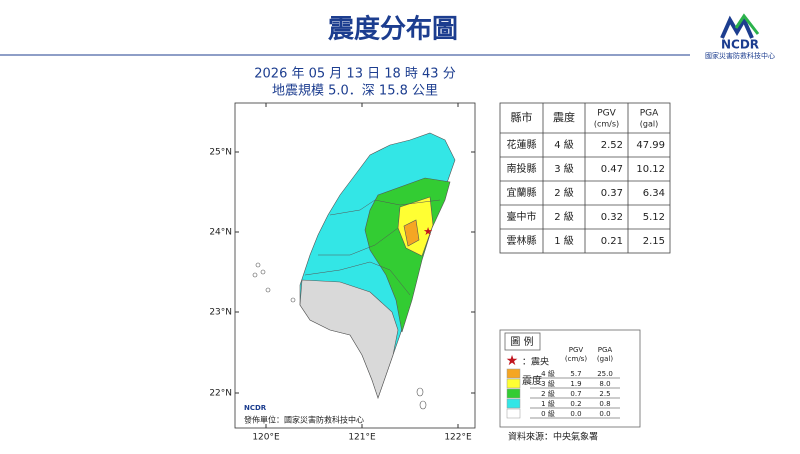  I want to click on legend-title-box, so click(522, 341).